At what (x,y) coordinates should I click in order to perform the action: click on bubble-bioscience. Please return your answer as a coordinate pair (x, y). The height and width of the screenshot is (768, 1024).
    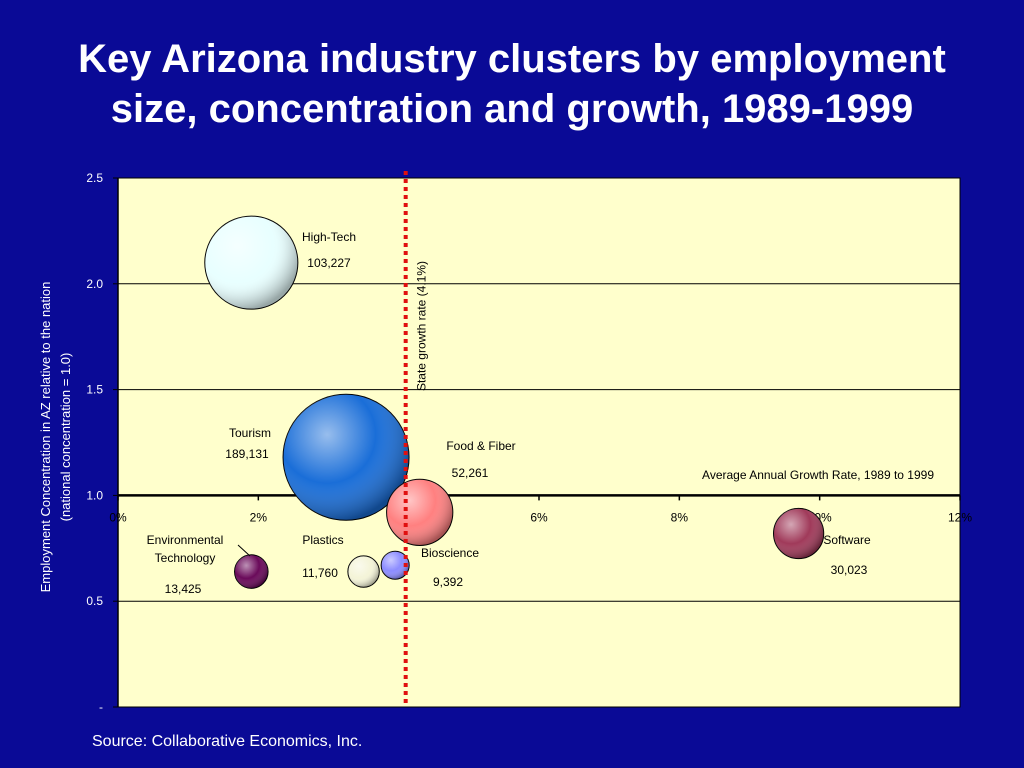
    Looking at the image, I should click on (395, 565).